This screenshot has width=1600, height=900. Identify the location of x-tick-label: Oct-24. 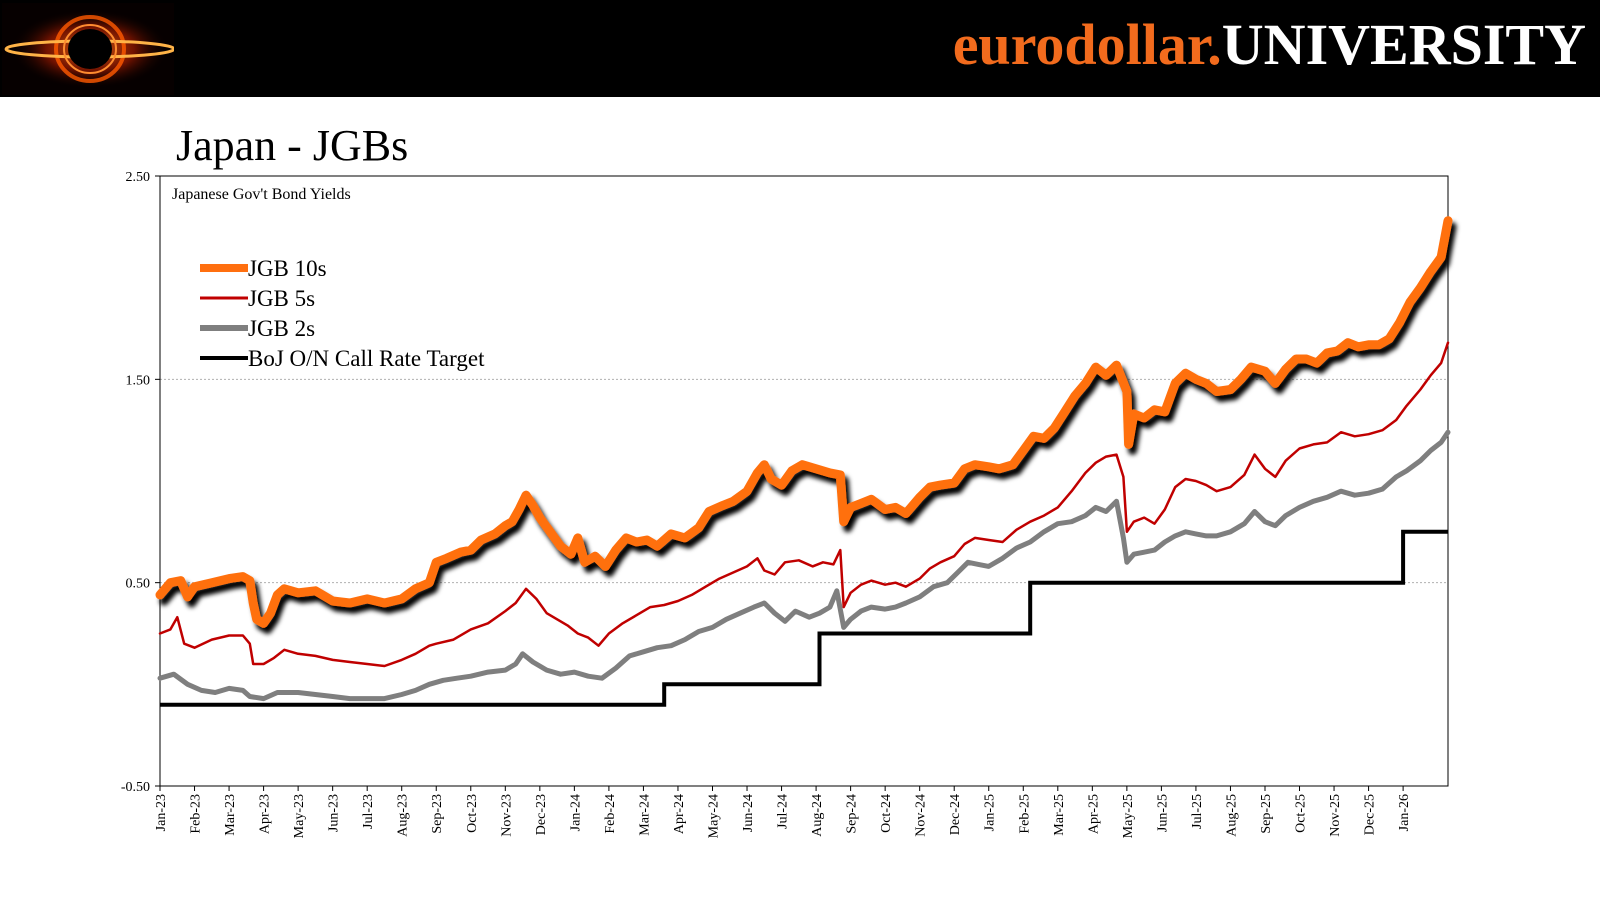
(886, 813).